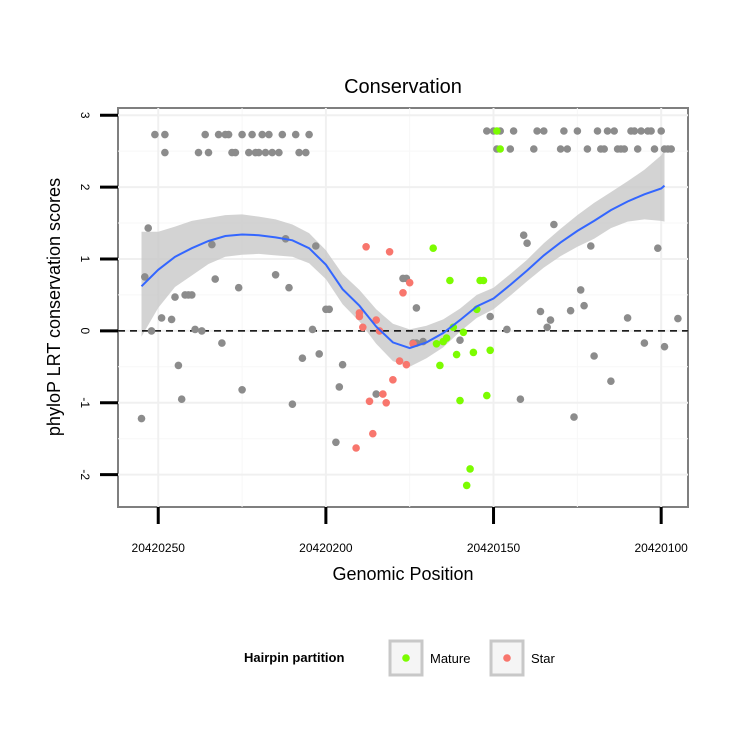  What do you see at coordinates (403, 87) in the screenshot?
I see `chart-title: Conservation` at bounding box center [403, 87].